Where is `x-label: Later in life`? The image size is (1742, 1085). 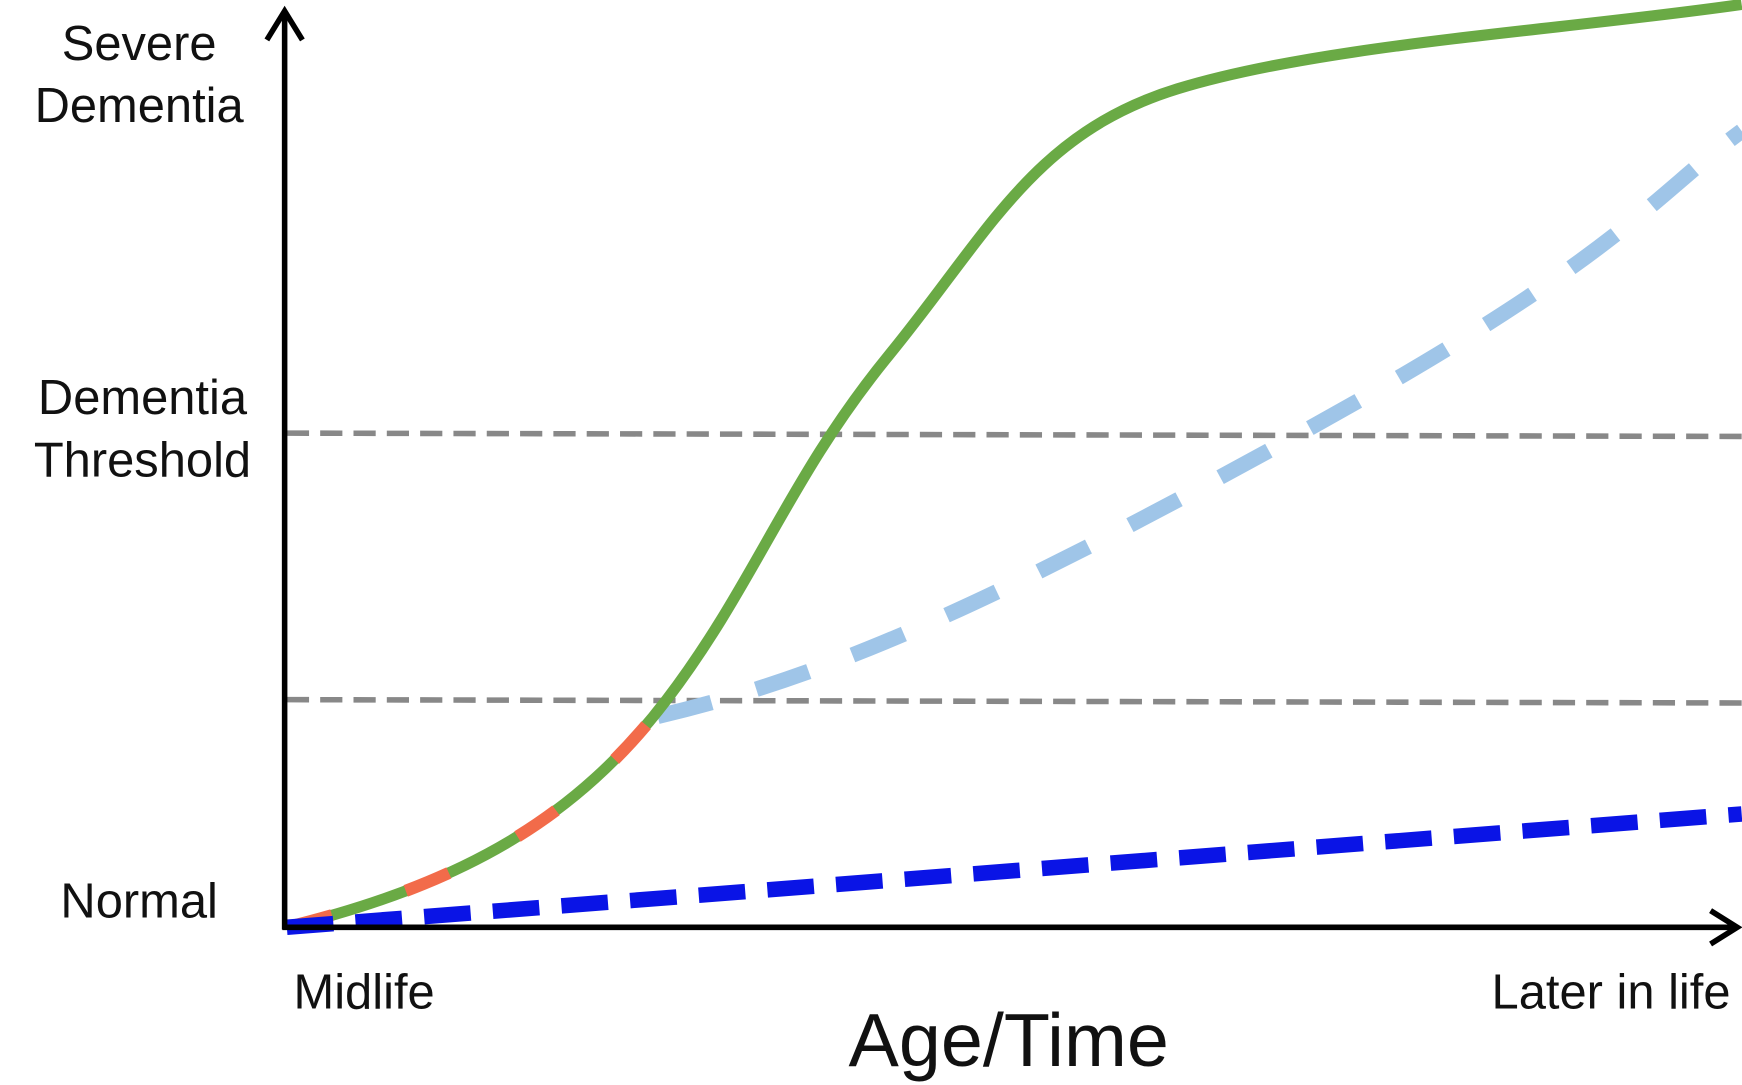
x-label: Later in life is located at coordinates (1611, 992).